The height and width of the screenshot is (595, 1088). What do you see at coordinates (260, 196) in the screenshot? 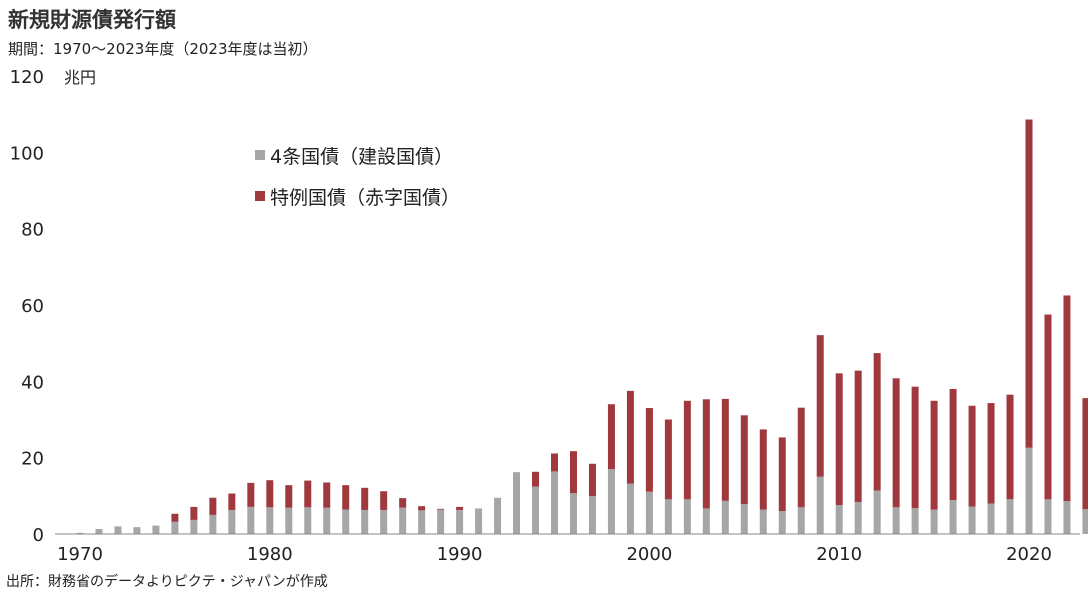
I see `legend-swatch-deficit-bonds` at bounding box center [260, 196].